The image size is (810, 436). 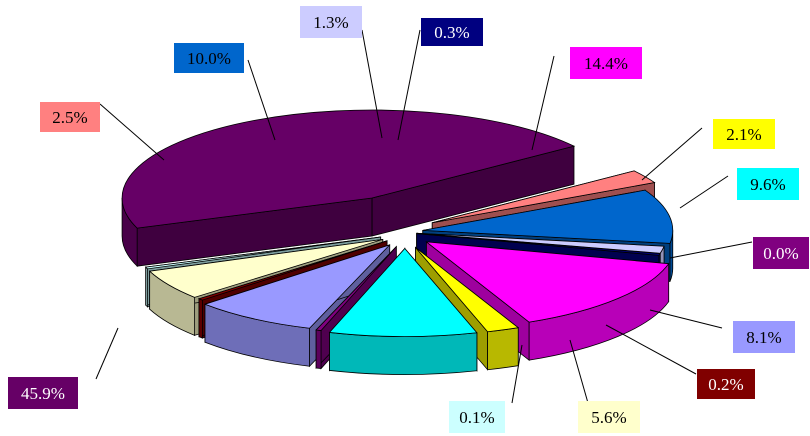 I want to click on pie-slice, so click(x=403, y=311).